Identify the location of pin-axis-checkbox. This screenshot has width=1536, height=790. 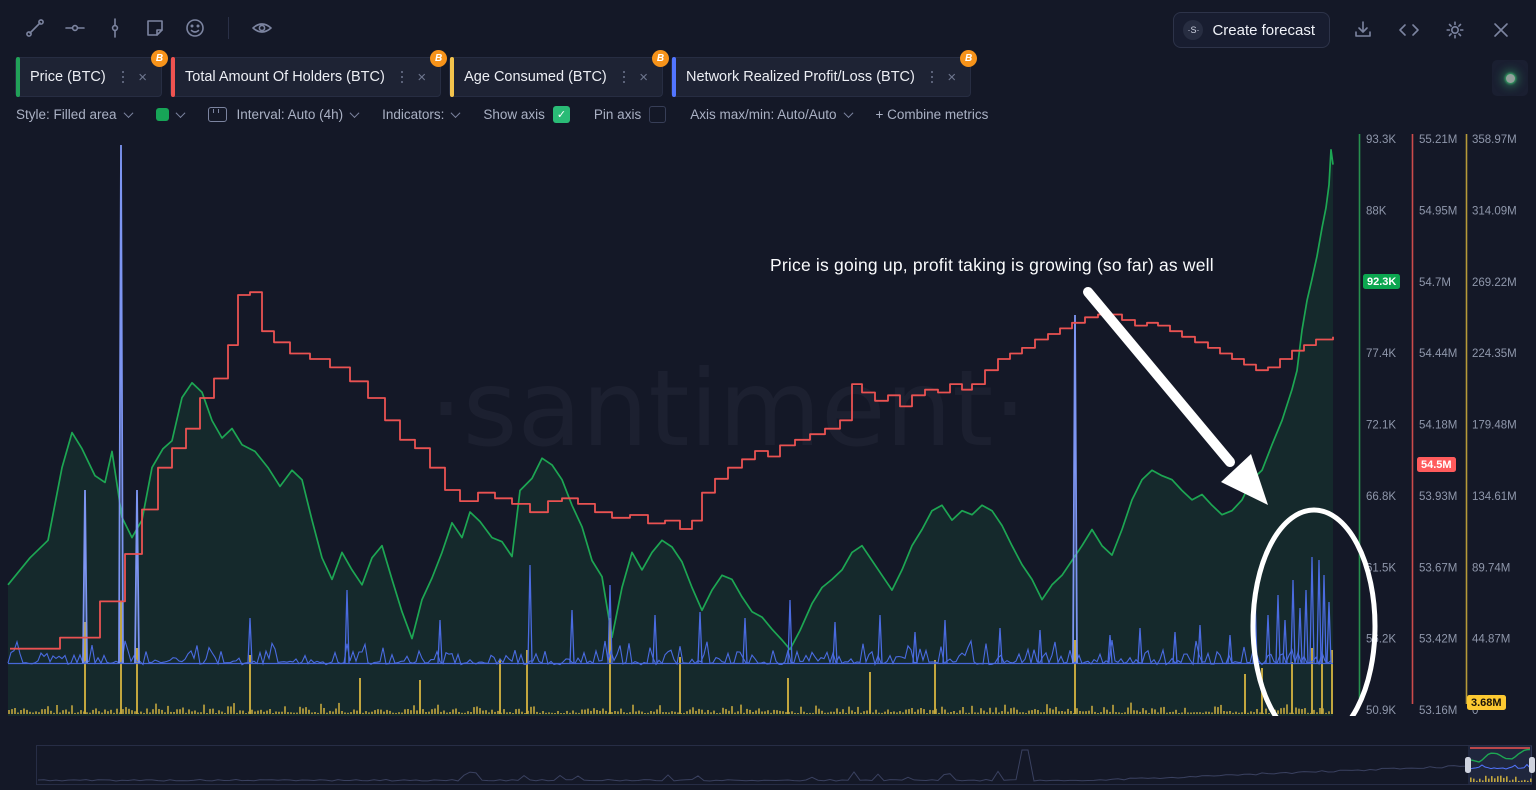
(658, 114).